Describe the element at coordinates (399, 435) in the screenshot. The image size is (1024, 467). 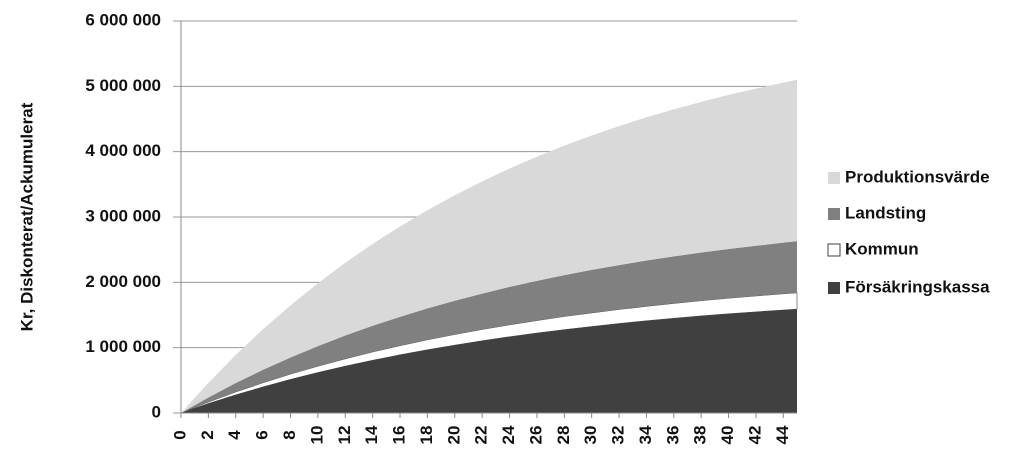
I see `x-tick-label: 16` at that location.